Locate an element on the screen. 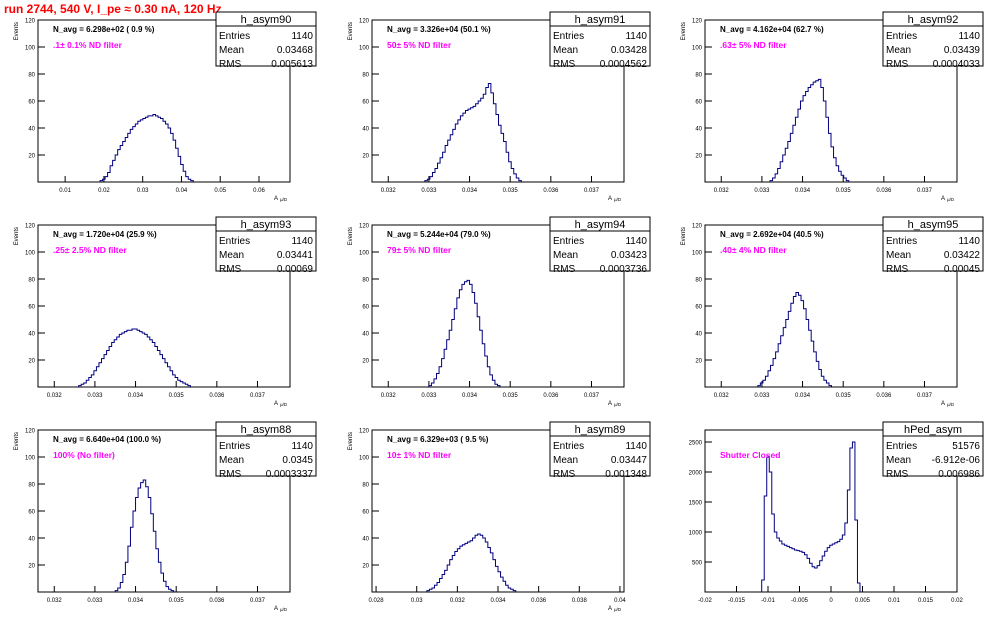 Image resolution: width=996 pixels, height=622 pixels. stats-title: hPed_asym is located at coordinates (933, 430).